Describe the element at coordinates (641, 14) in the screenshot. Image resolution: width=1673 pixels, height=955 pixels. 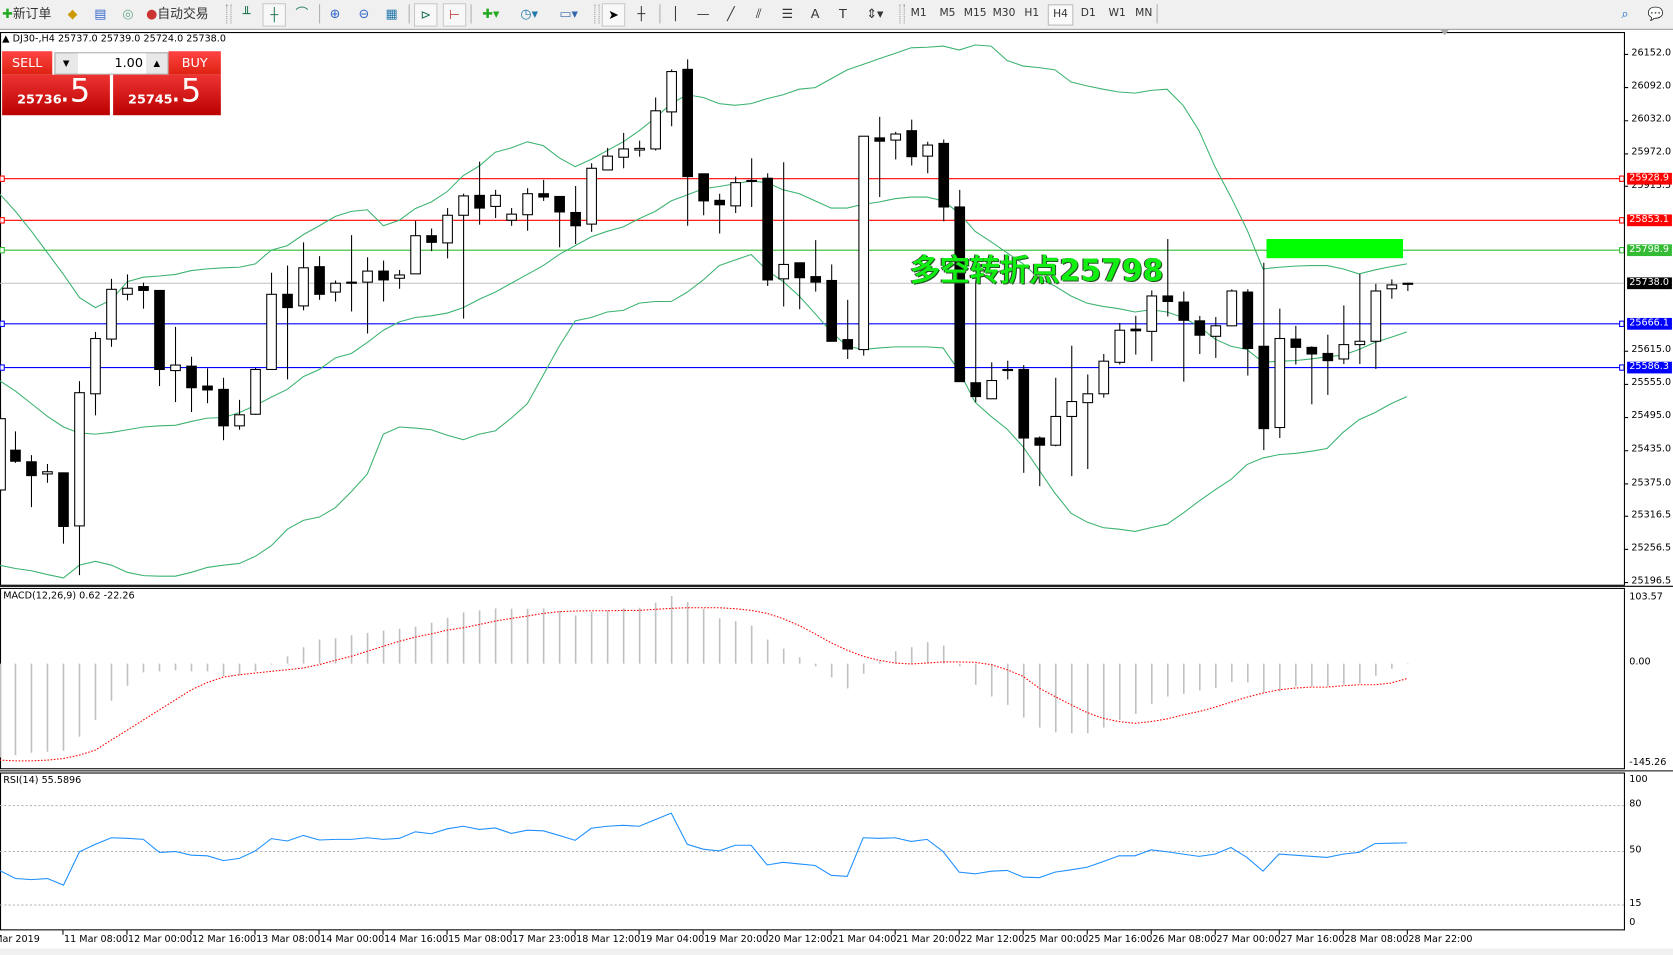
I see `crosshair-icon: ┼` at that location.